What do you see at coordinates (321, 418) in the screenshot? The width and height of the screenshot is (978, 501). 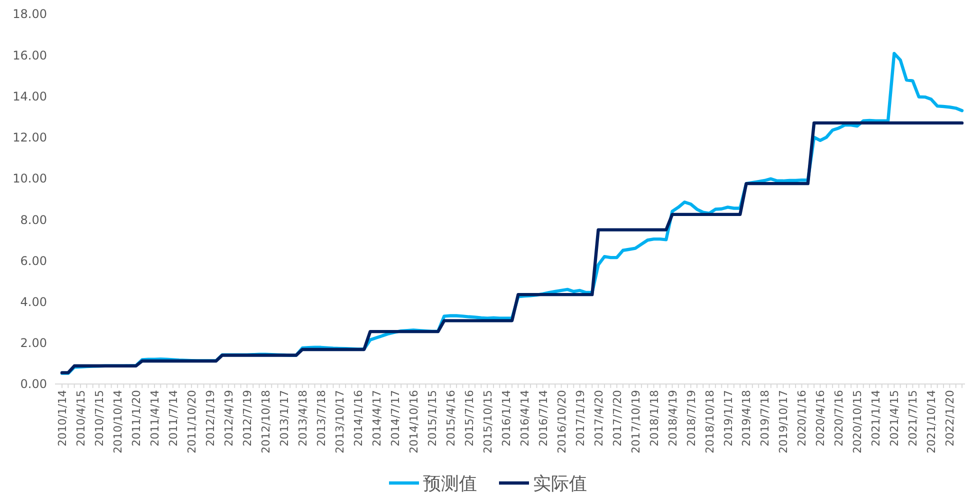 I see `x-tick-label: 2013/7/18` at bounding box center [321, 418].